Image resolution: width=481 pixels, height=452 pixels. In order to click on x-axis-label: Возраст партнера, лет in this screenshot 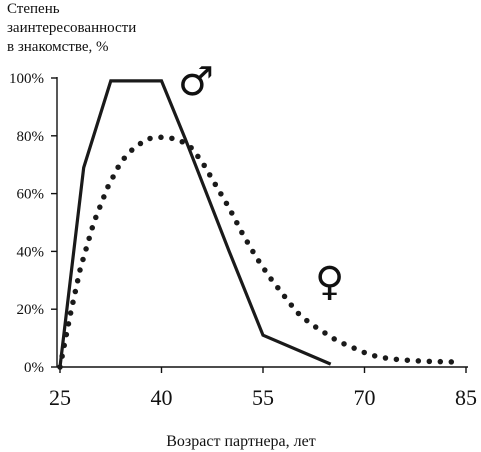, I will do `click(240, 441)`.